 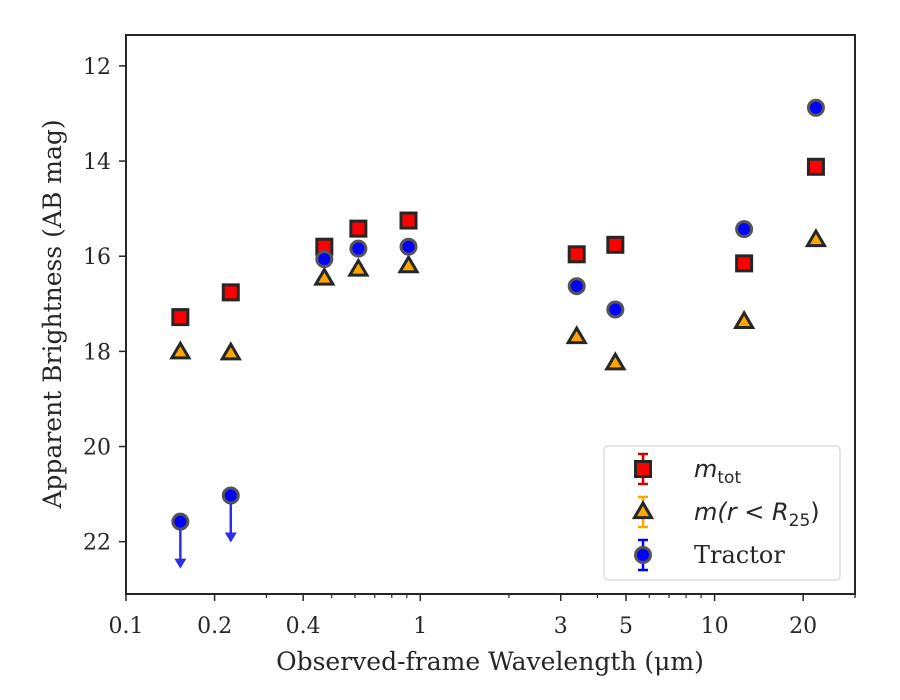 What do you see at coordinates (97, 67) in the screenshot?
I see `y-tick-label: 12` at bounding box center [97, 67].